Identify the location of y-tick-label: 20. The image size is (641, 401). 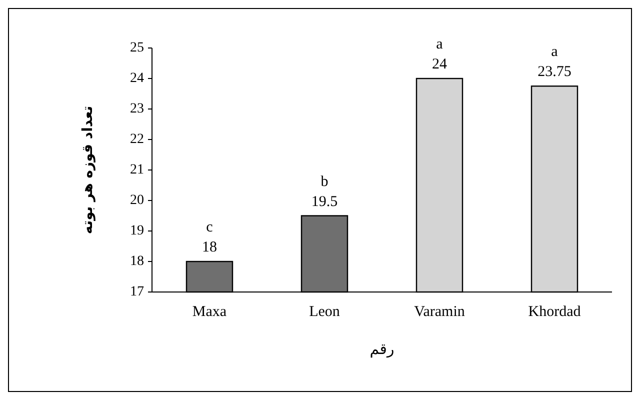
(137, 200).